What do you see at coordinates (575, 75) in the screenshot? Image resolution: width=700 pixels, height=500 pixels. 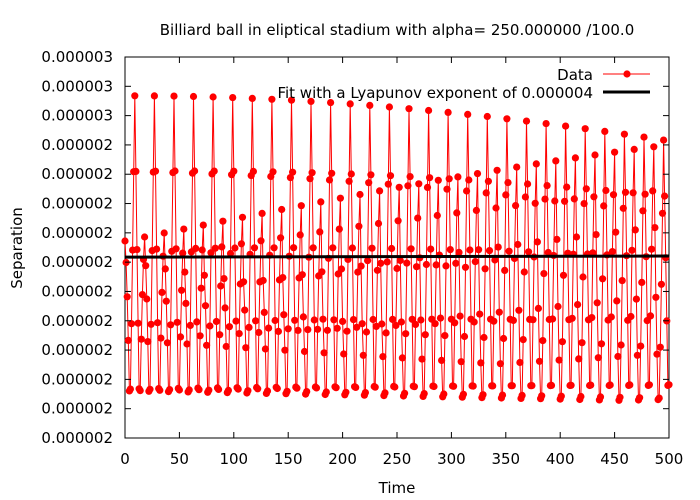 I see `legend-label-data: Data` at bounding box center [575, 75].